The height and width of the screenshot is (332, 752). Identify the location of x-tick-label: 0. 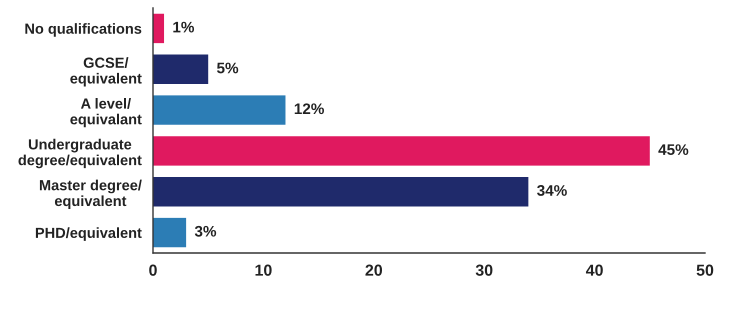
(153, 270).